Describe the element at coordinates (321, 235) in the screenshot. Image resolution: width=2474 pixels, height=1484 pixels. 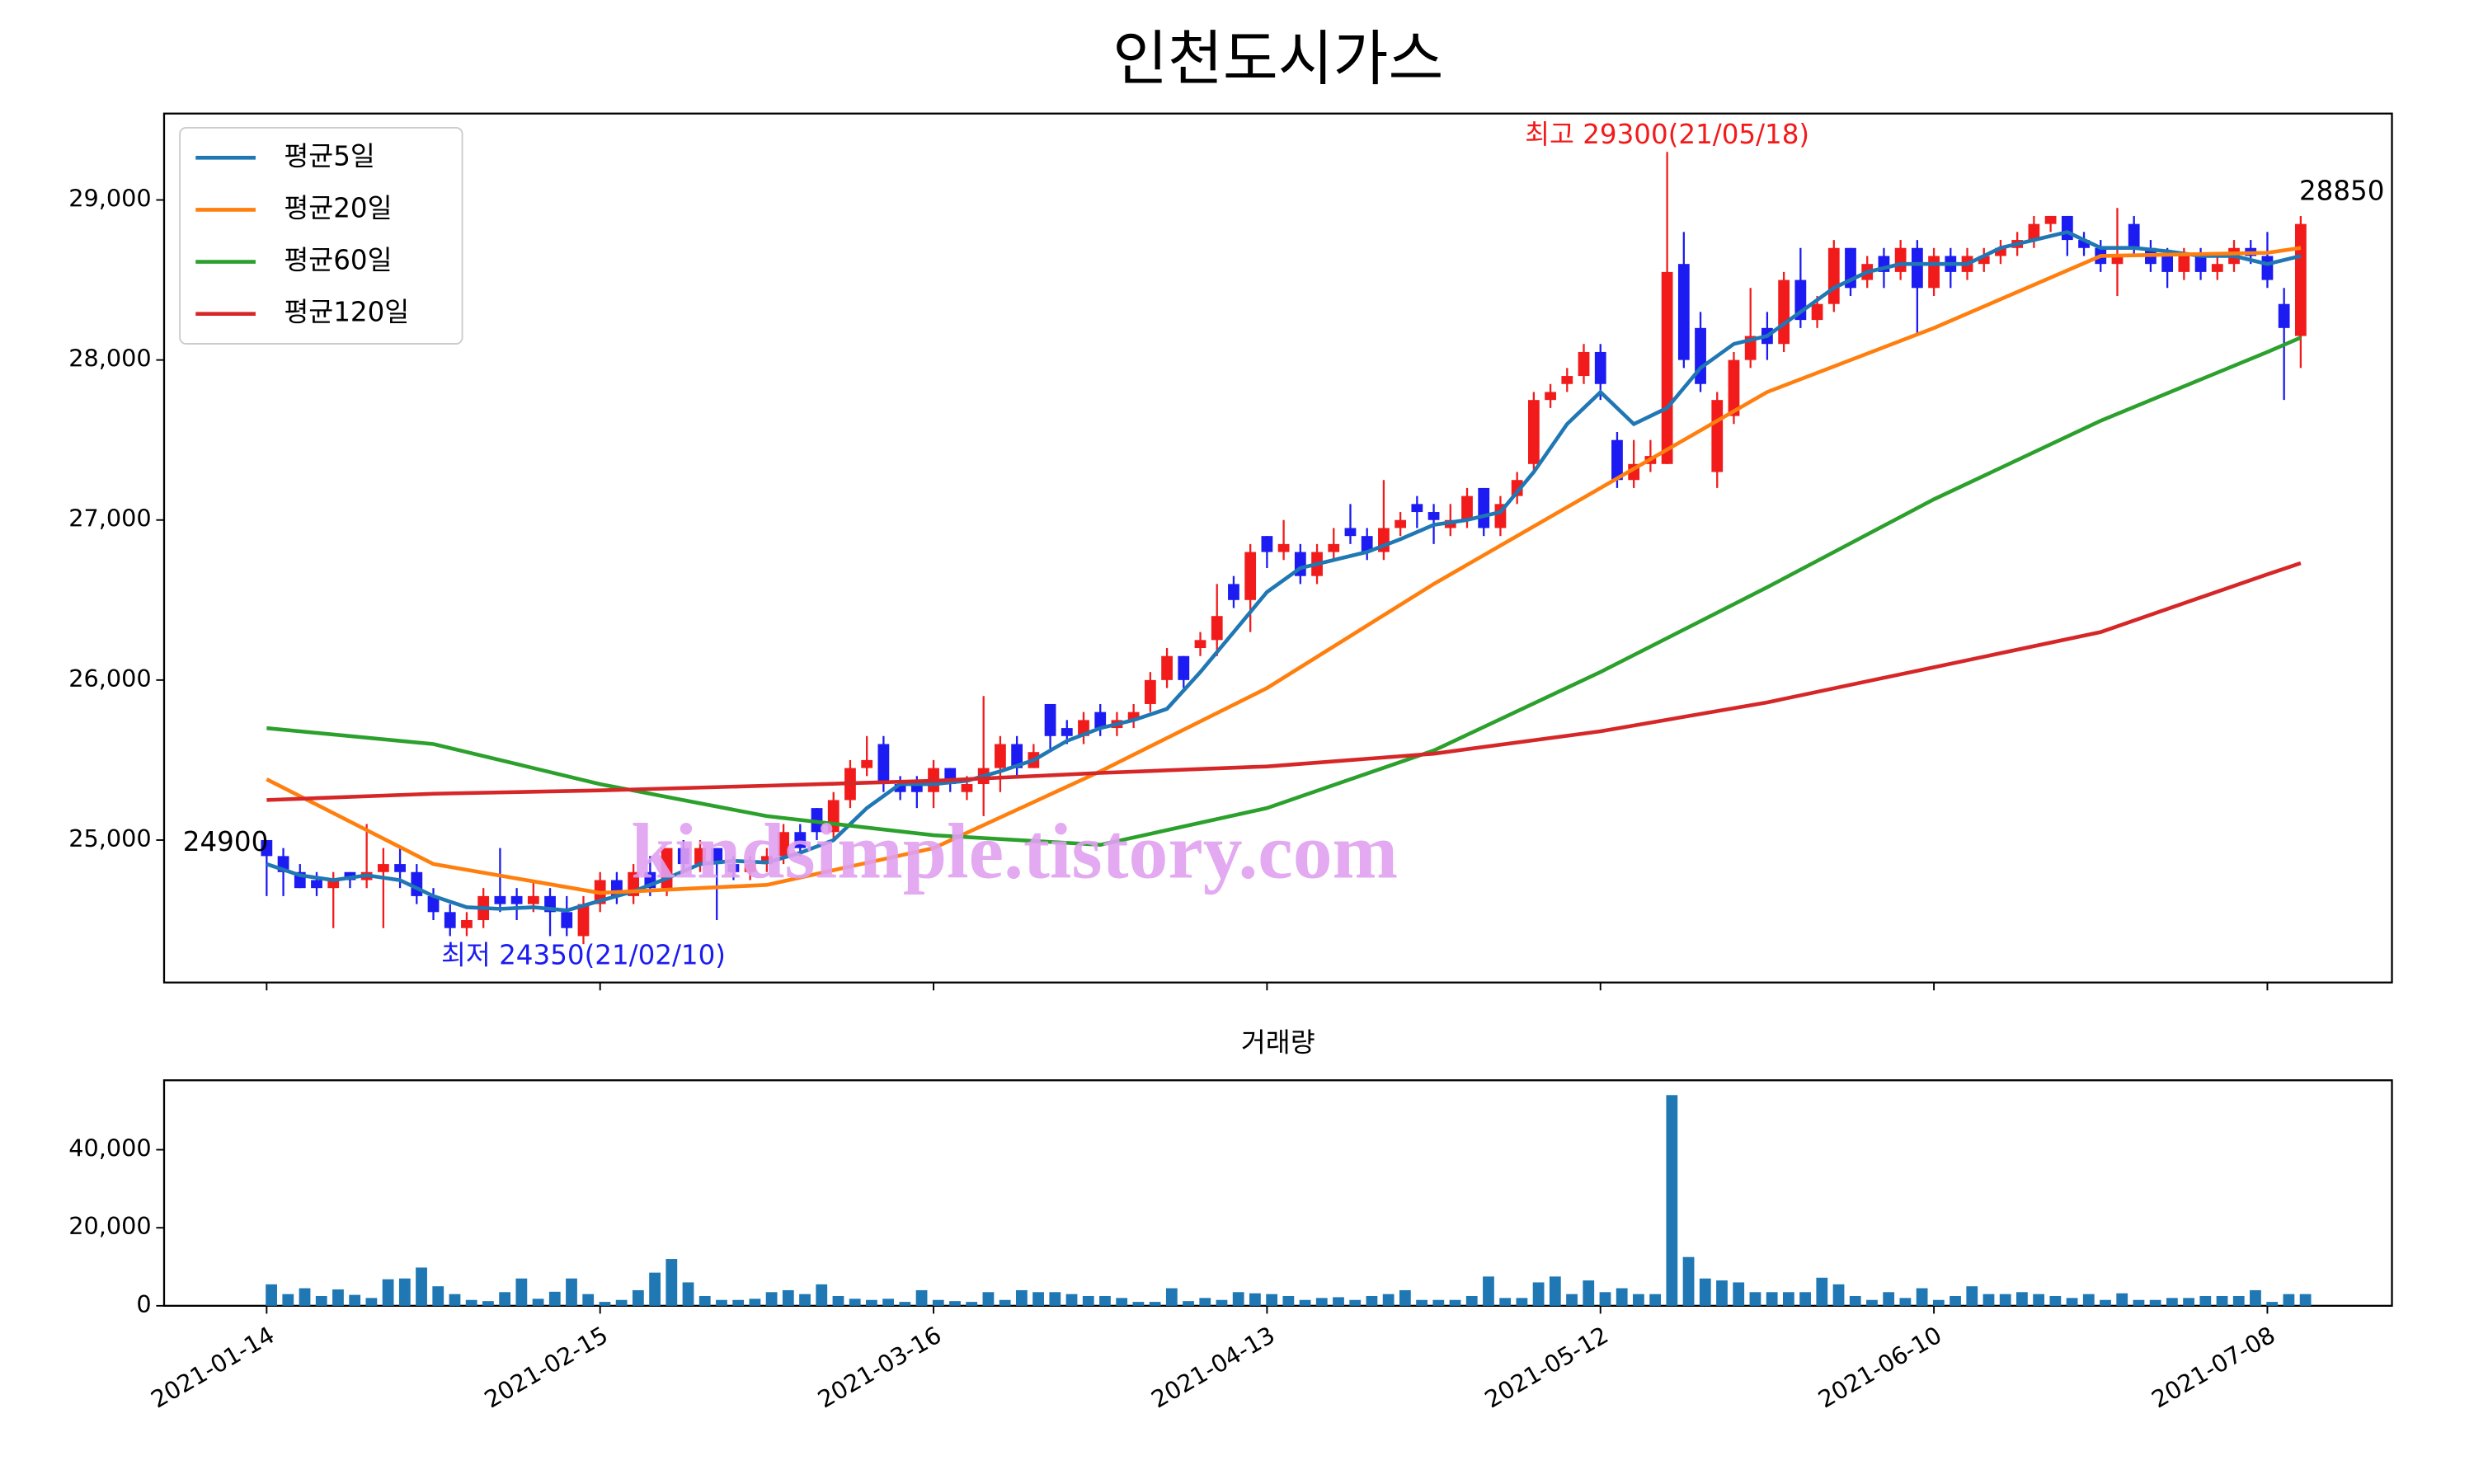
I see `legend-box` at that location.